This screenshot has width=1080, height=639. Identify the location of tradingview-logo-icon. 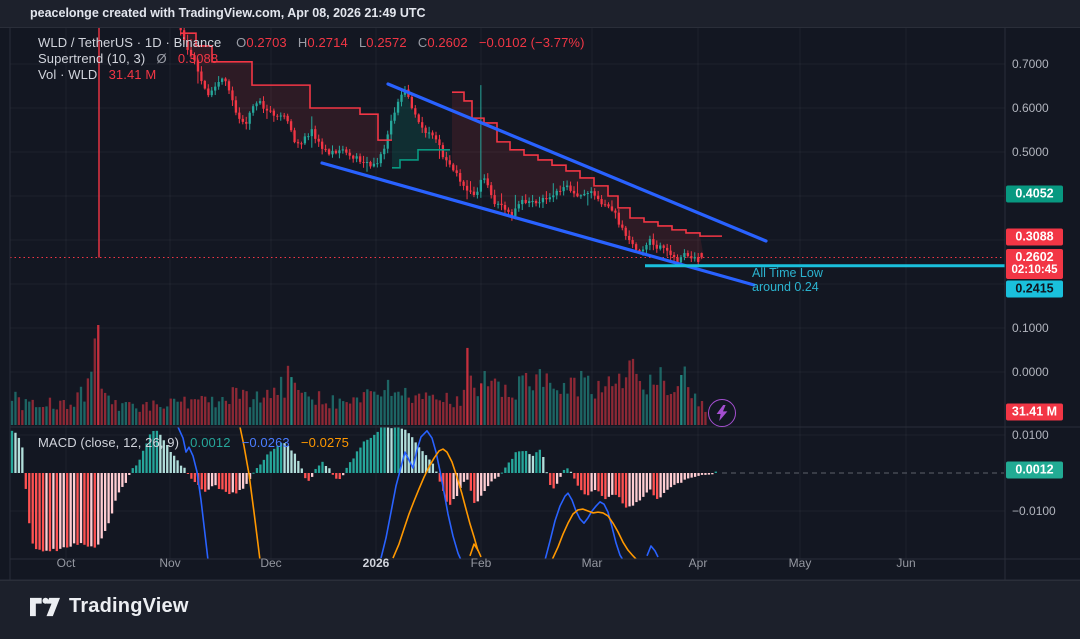
(45, 606).